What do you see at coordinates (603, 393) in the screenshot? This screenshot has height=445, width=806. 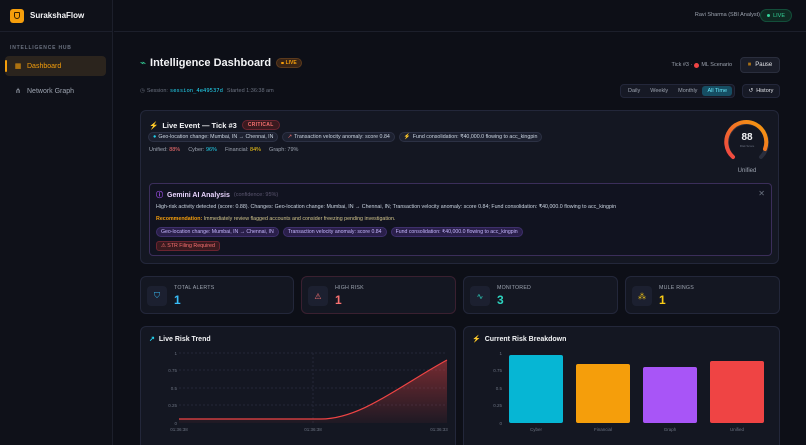 I see `bar-financial` at bounding box center [603, 393].